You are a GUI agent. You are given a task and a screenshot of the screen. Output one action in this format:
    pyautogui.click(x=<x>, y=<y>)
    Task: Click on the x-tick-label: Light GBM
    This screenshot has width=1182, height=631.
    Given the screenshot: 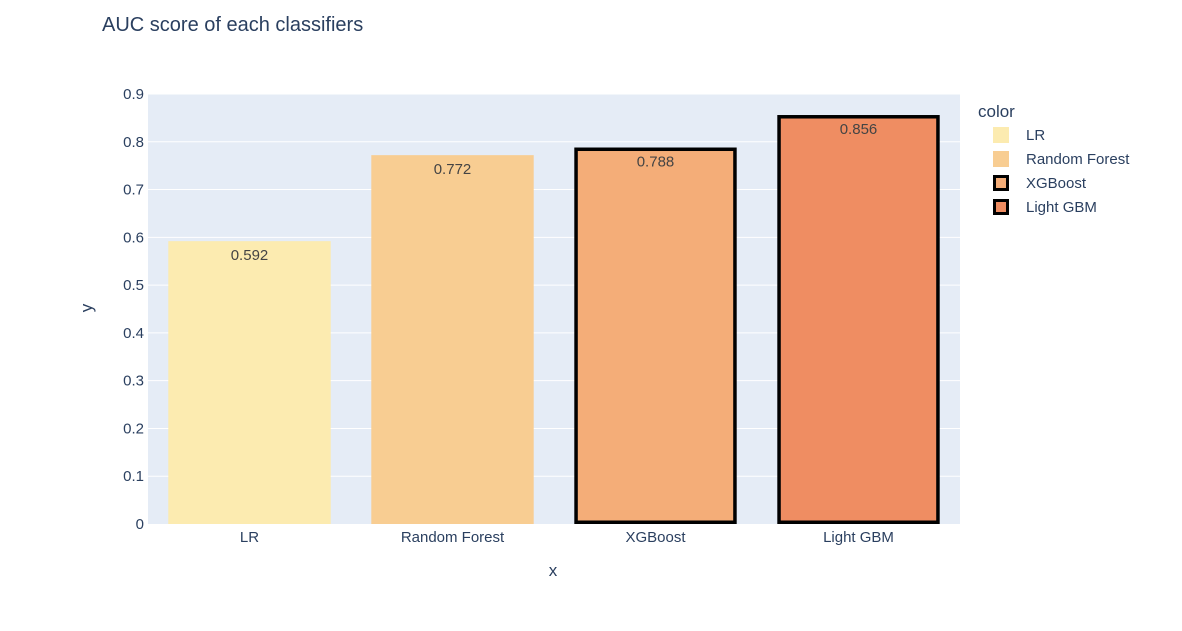 What is the action you would take?
    pyautogui.click(x=858, y=537)
    